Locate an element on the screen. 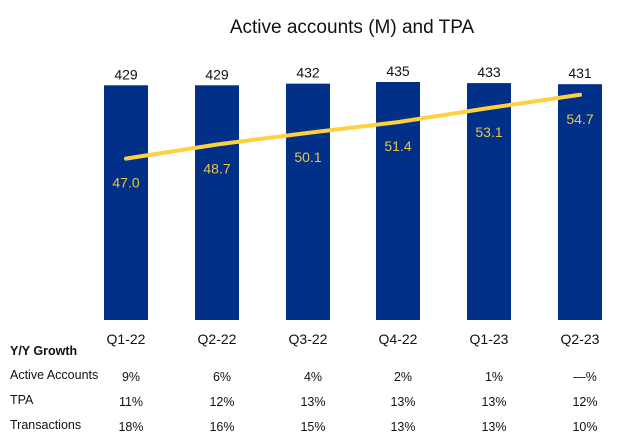  table-cell: 1% is located at coordinates (494, 377).